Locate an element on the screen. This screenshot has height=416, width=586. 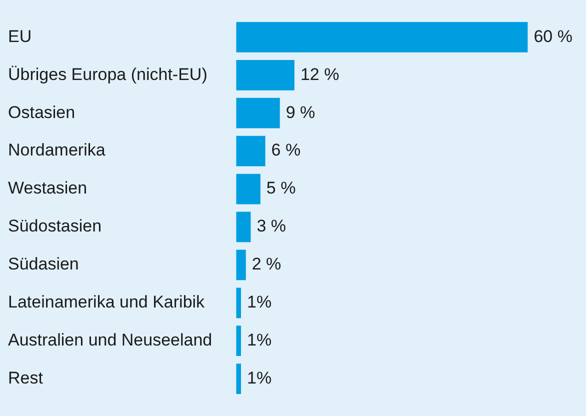
data-label: 12 % is located at coordinates (320, 74).